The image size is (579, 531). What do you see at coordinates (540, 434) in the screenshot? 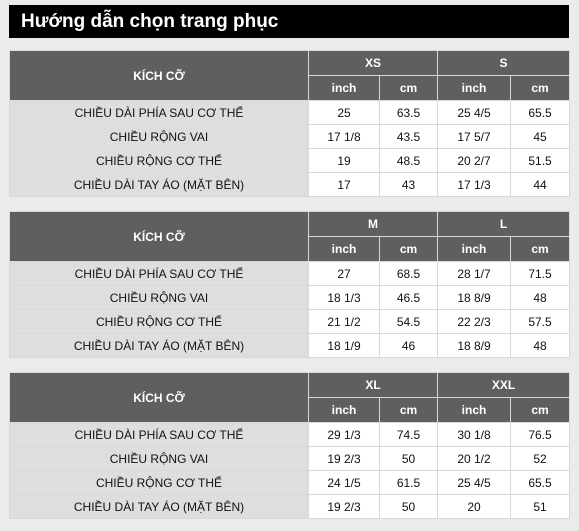
I see `value-cell: 76.5` at bounding box center [540, 434].